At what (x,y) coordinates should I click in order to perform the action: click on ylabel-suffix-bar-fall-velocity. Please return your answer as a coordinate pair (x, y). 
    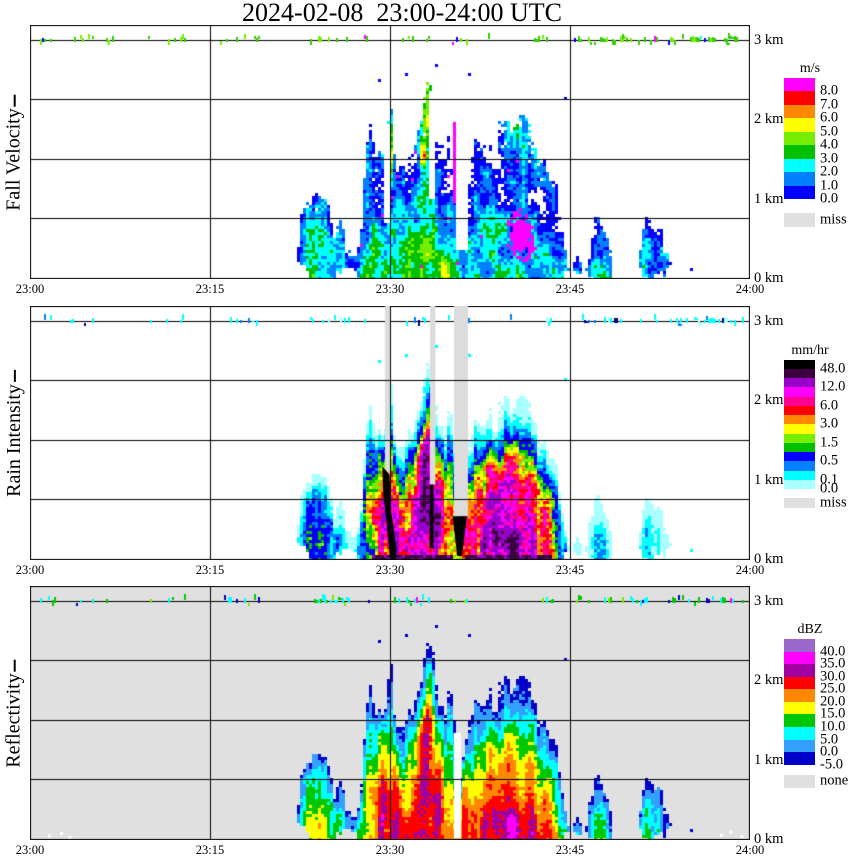
    Looking at the image, I should click on (14, 99).